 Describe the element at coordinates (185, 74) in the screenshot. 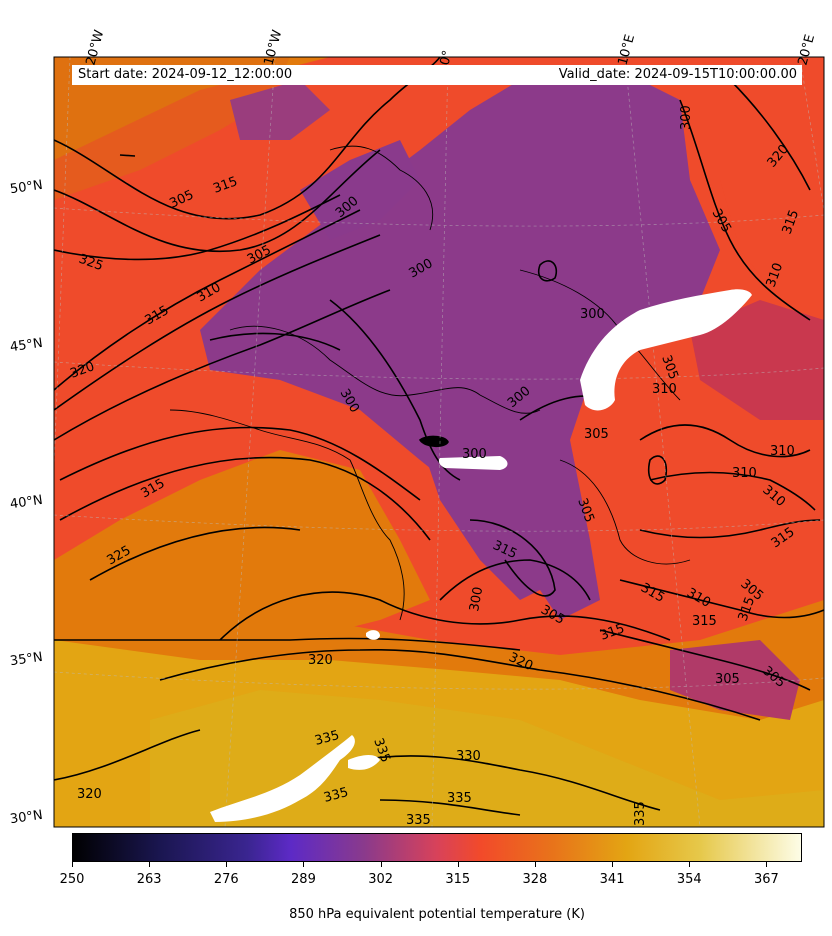

I see `start-date-label: Start date: 2024-09-12_12:00:00` at that location.